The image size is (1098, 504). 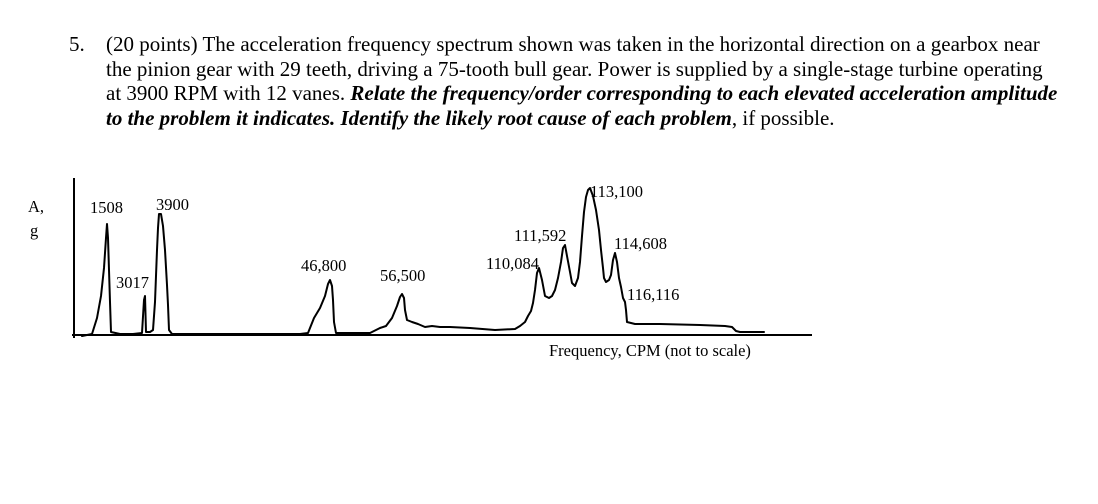 What do you see at coordinates (540, 235) in the screenshot?
I see `peak-label-111592: 111,592` at bounding box center [540, 235].